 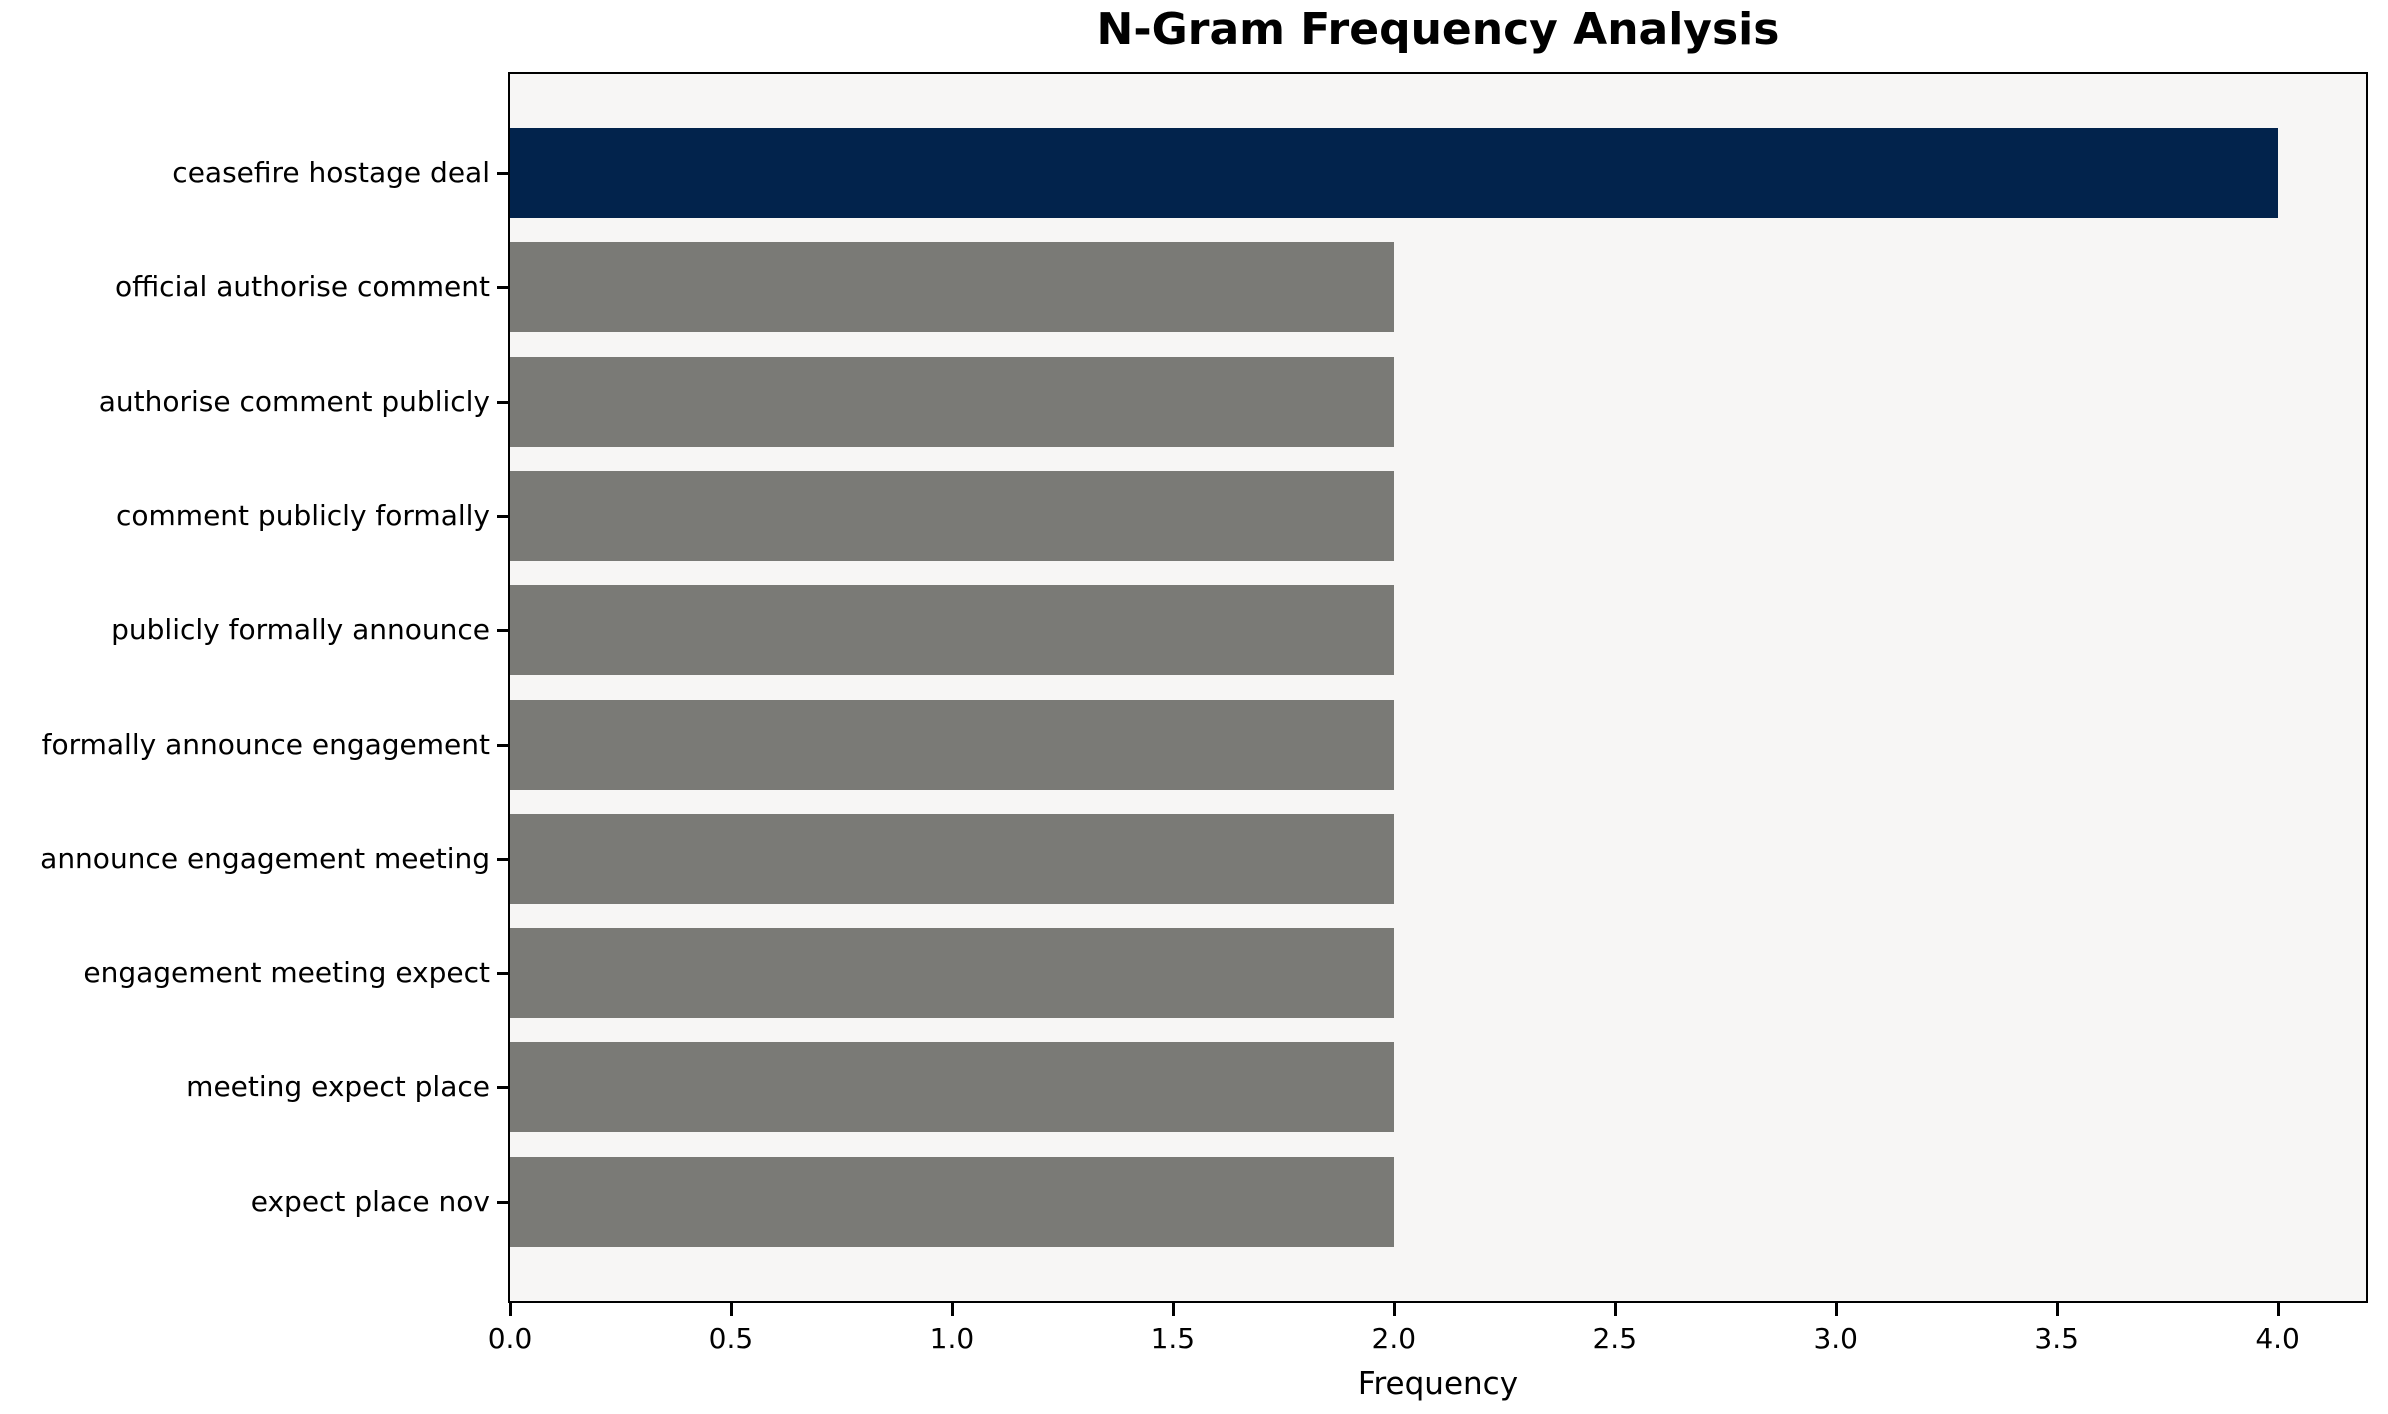 I want to click on x-tick-label: 3.0, so click(x=1835, y=1338).